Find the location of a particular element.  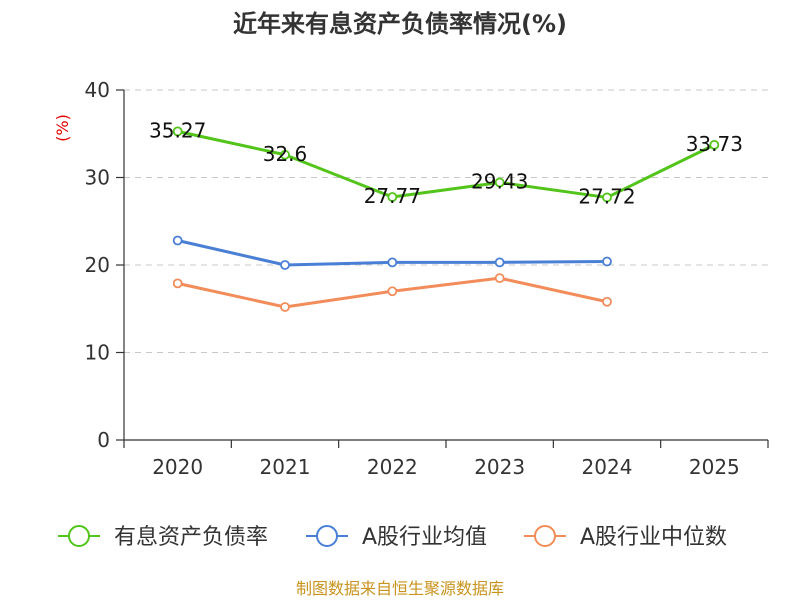

data-label: 27.72 is located at coordinates (606, 196).